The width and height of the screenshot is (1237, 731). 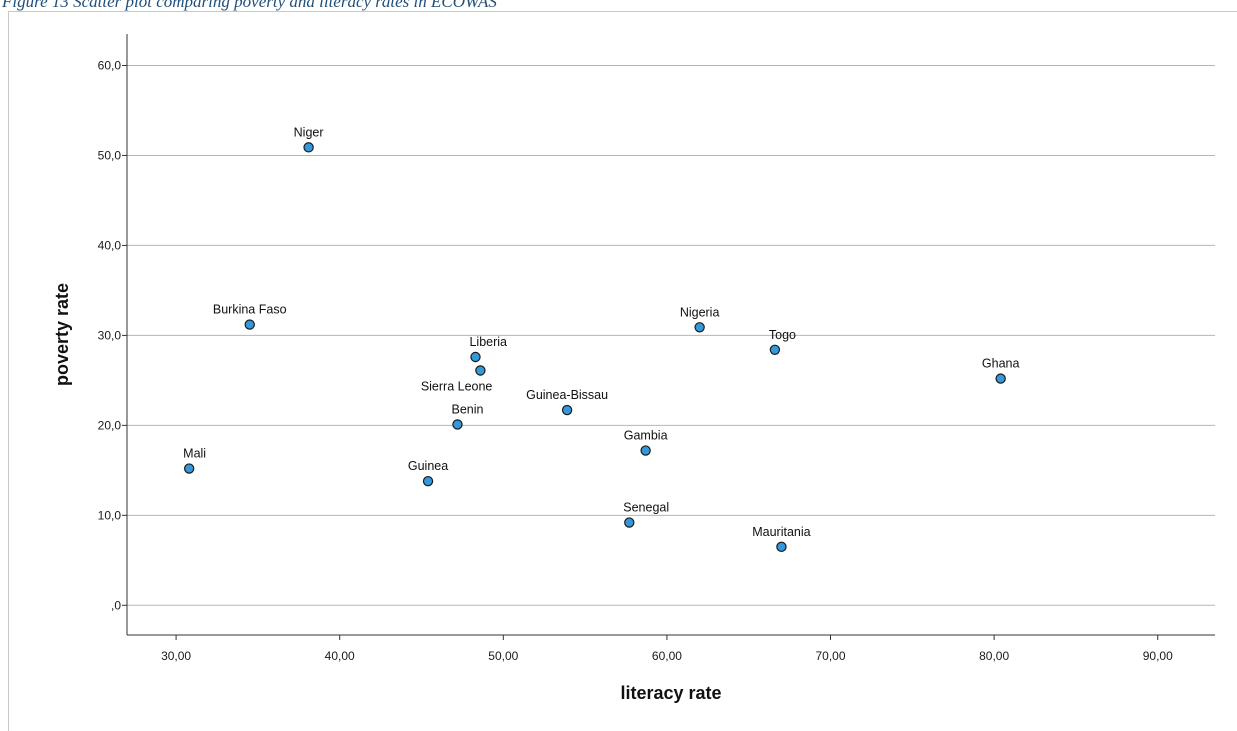 What do you see at coordinates (194, 454) in the screenshot?
I see `point-label: Mali` at bounding box center [194, 454].